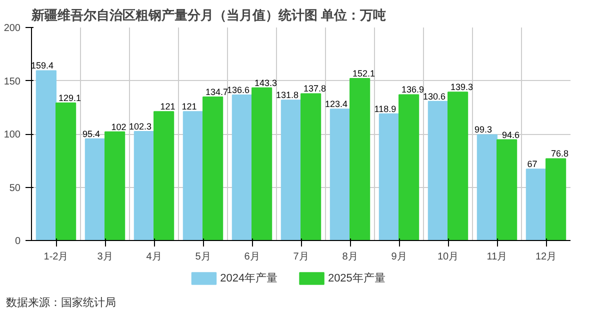 The image size is (590, 330). What do you see at coordinates (434, 96) in the screenshot?
I see `data-label: 130.6` at bounding box center [434, 96].